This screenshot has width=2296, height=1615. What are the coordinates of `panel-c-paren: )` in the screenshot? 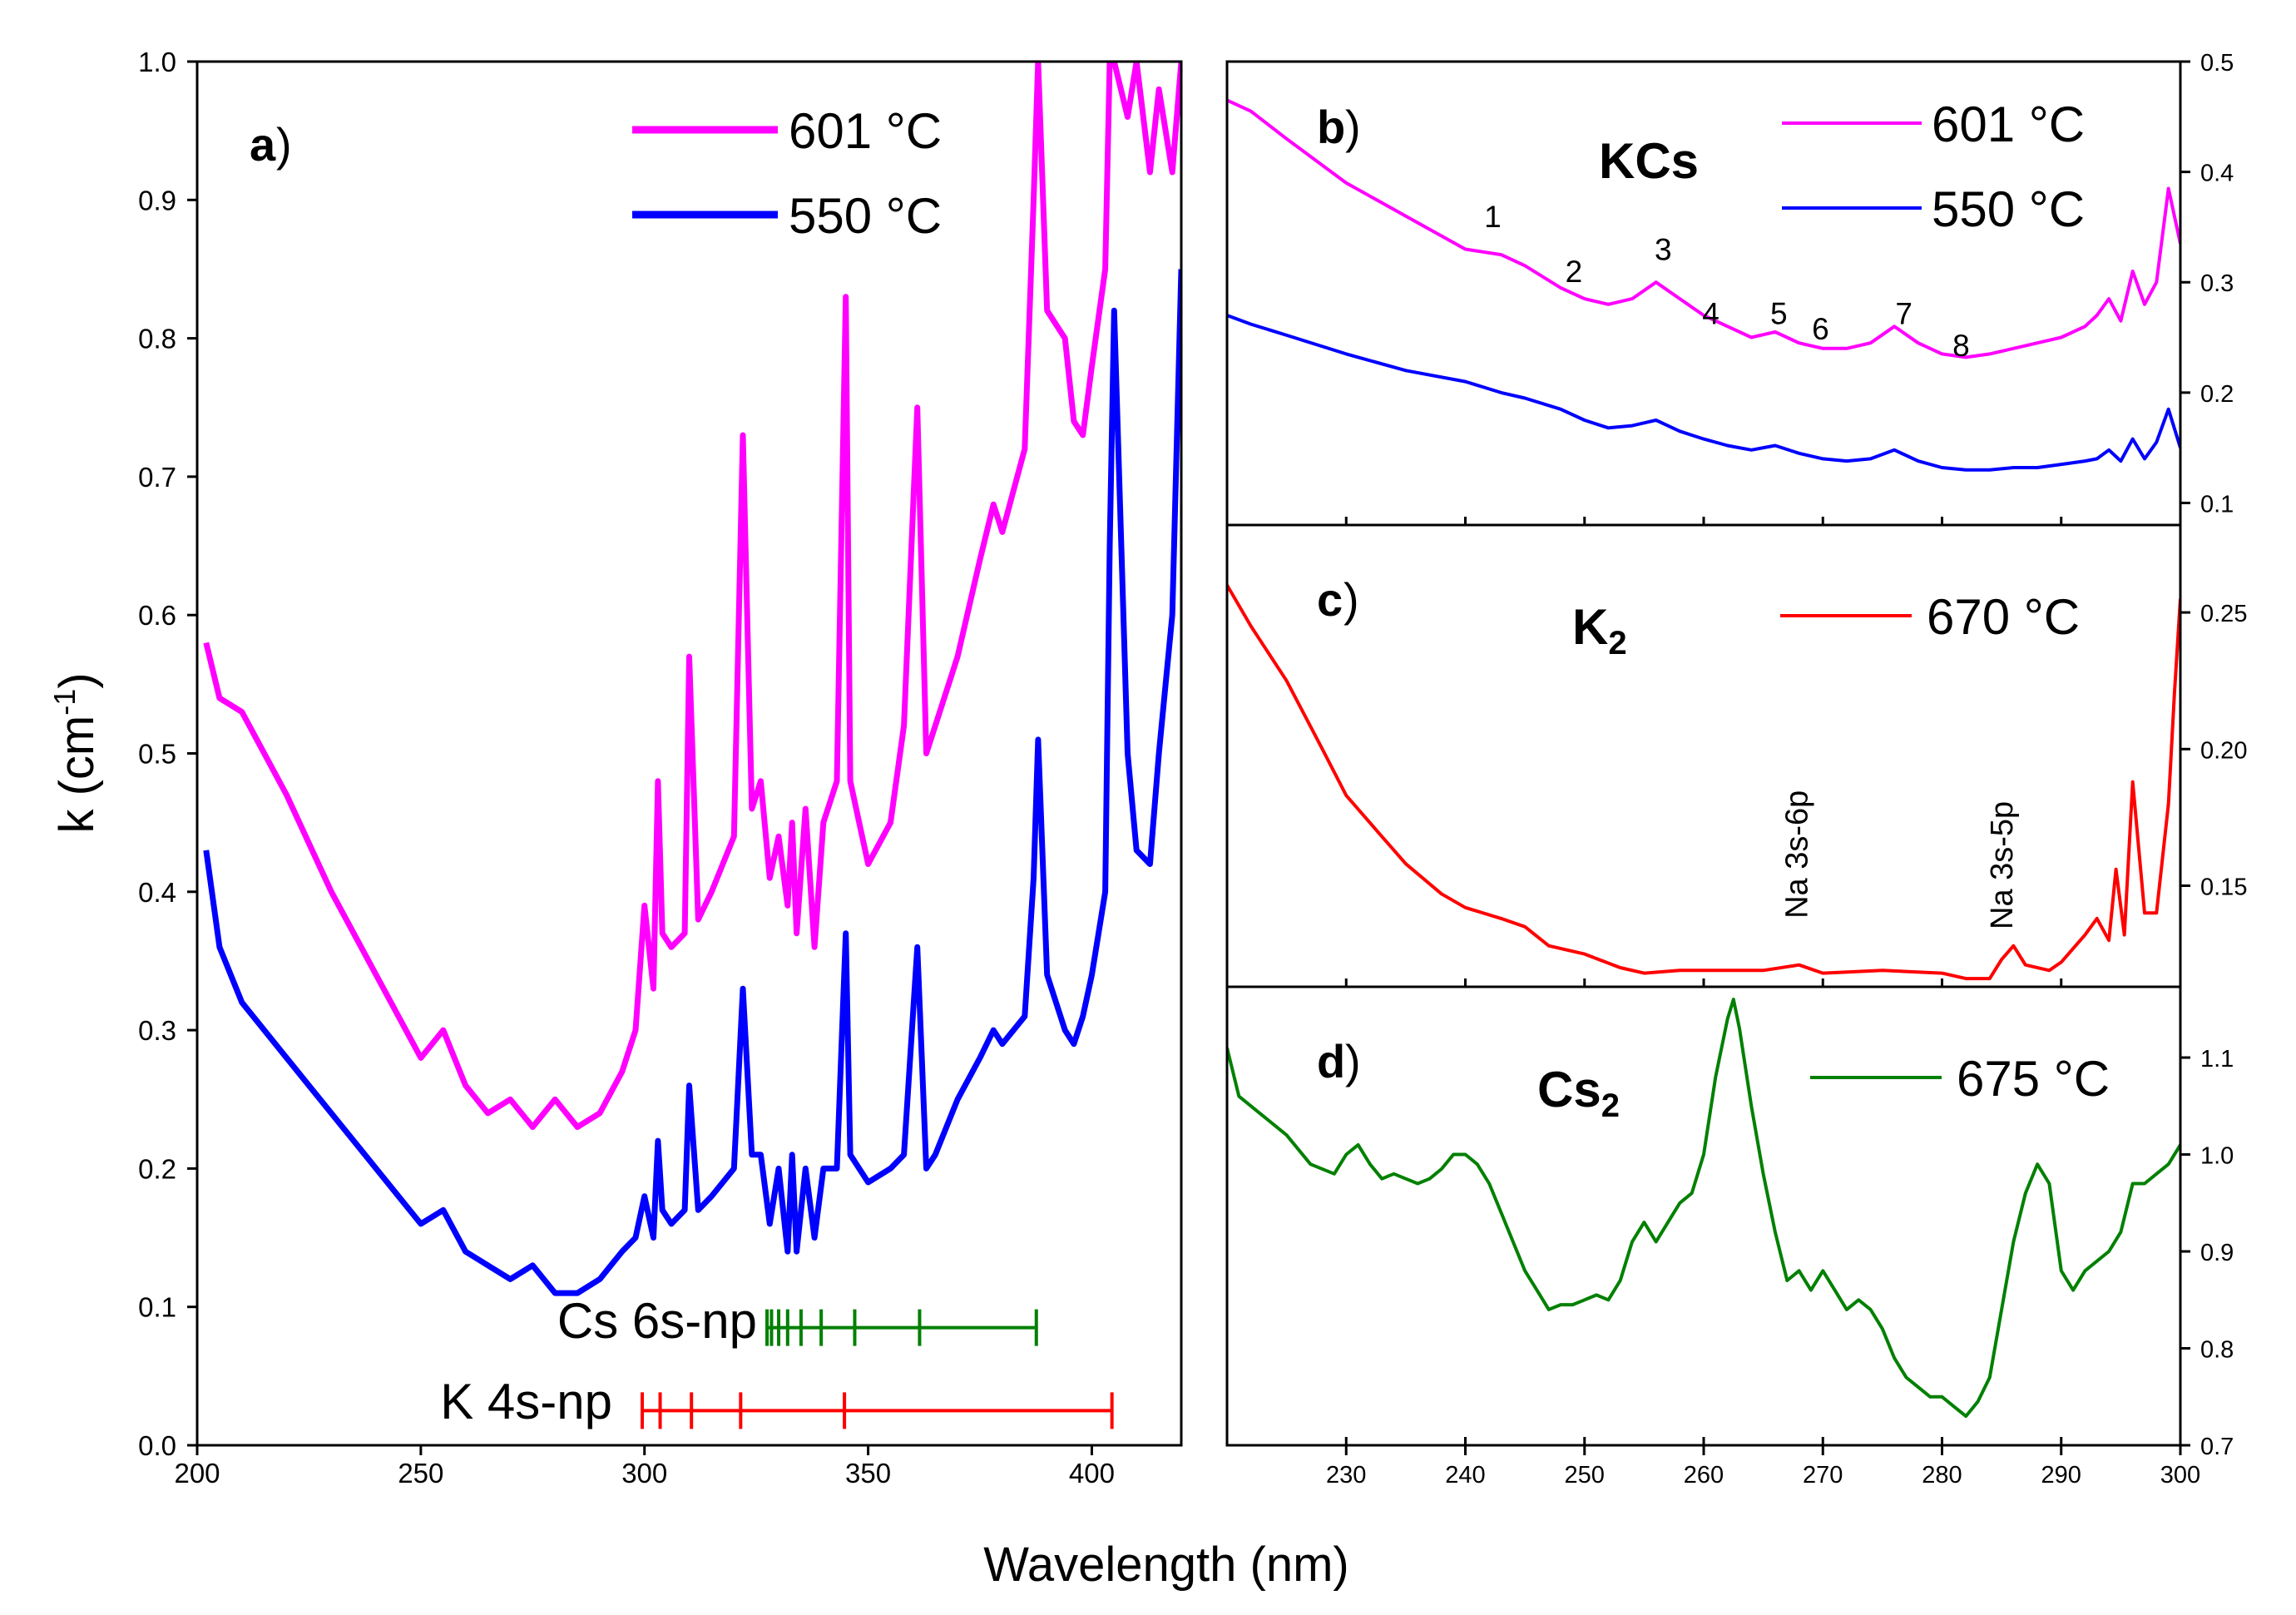 It's located at (1351, 600).